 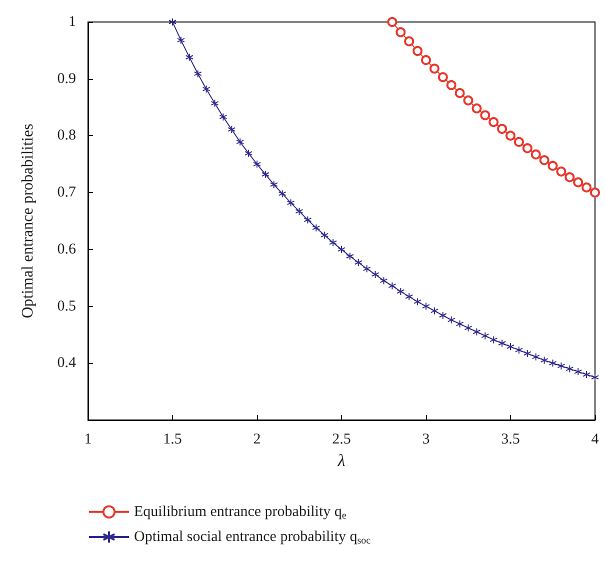 I want to click on y-tick-label: 0.7, so click(x=66, y=192).